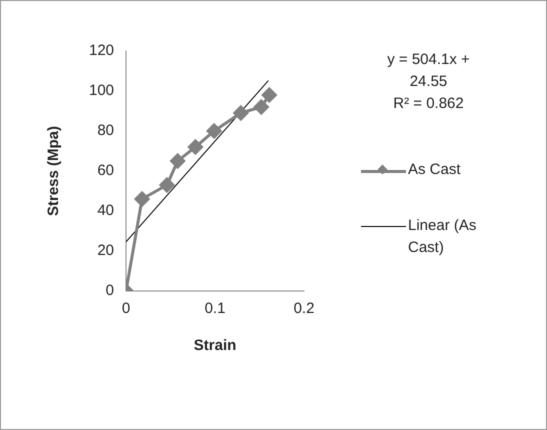 This screenshot has height=430, width=547. I want to click on legend-label: Linear (As Cast), so click(443, 237).